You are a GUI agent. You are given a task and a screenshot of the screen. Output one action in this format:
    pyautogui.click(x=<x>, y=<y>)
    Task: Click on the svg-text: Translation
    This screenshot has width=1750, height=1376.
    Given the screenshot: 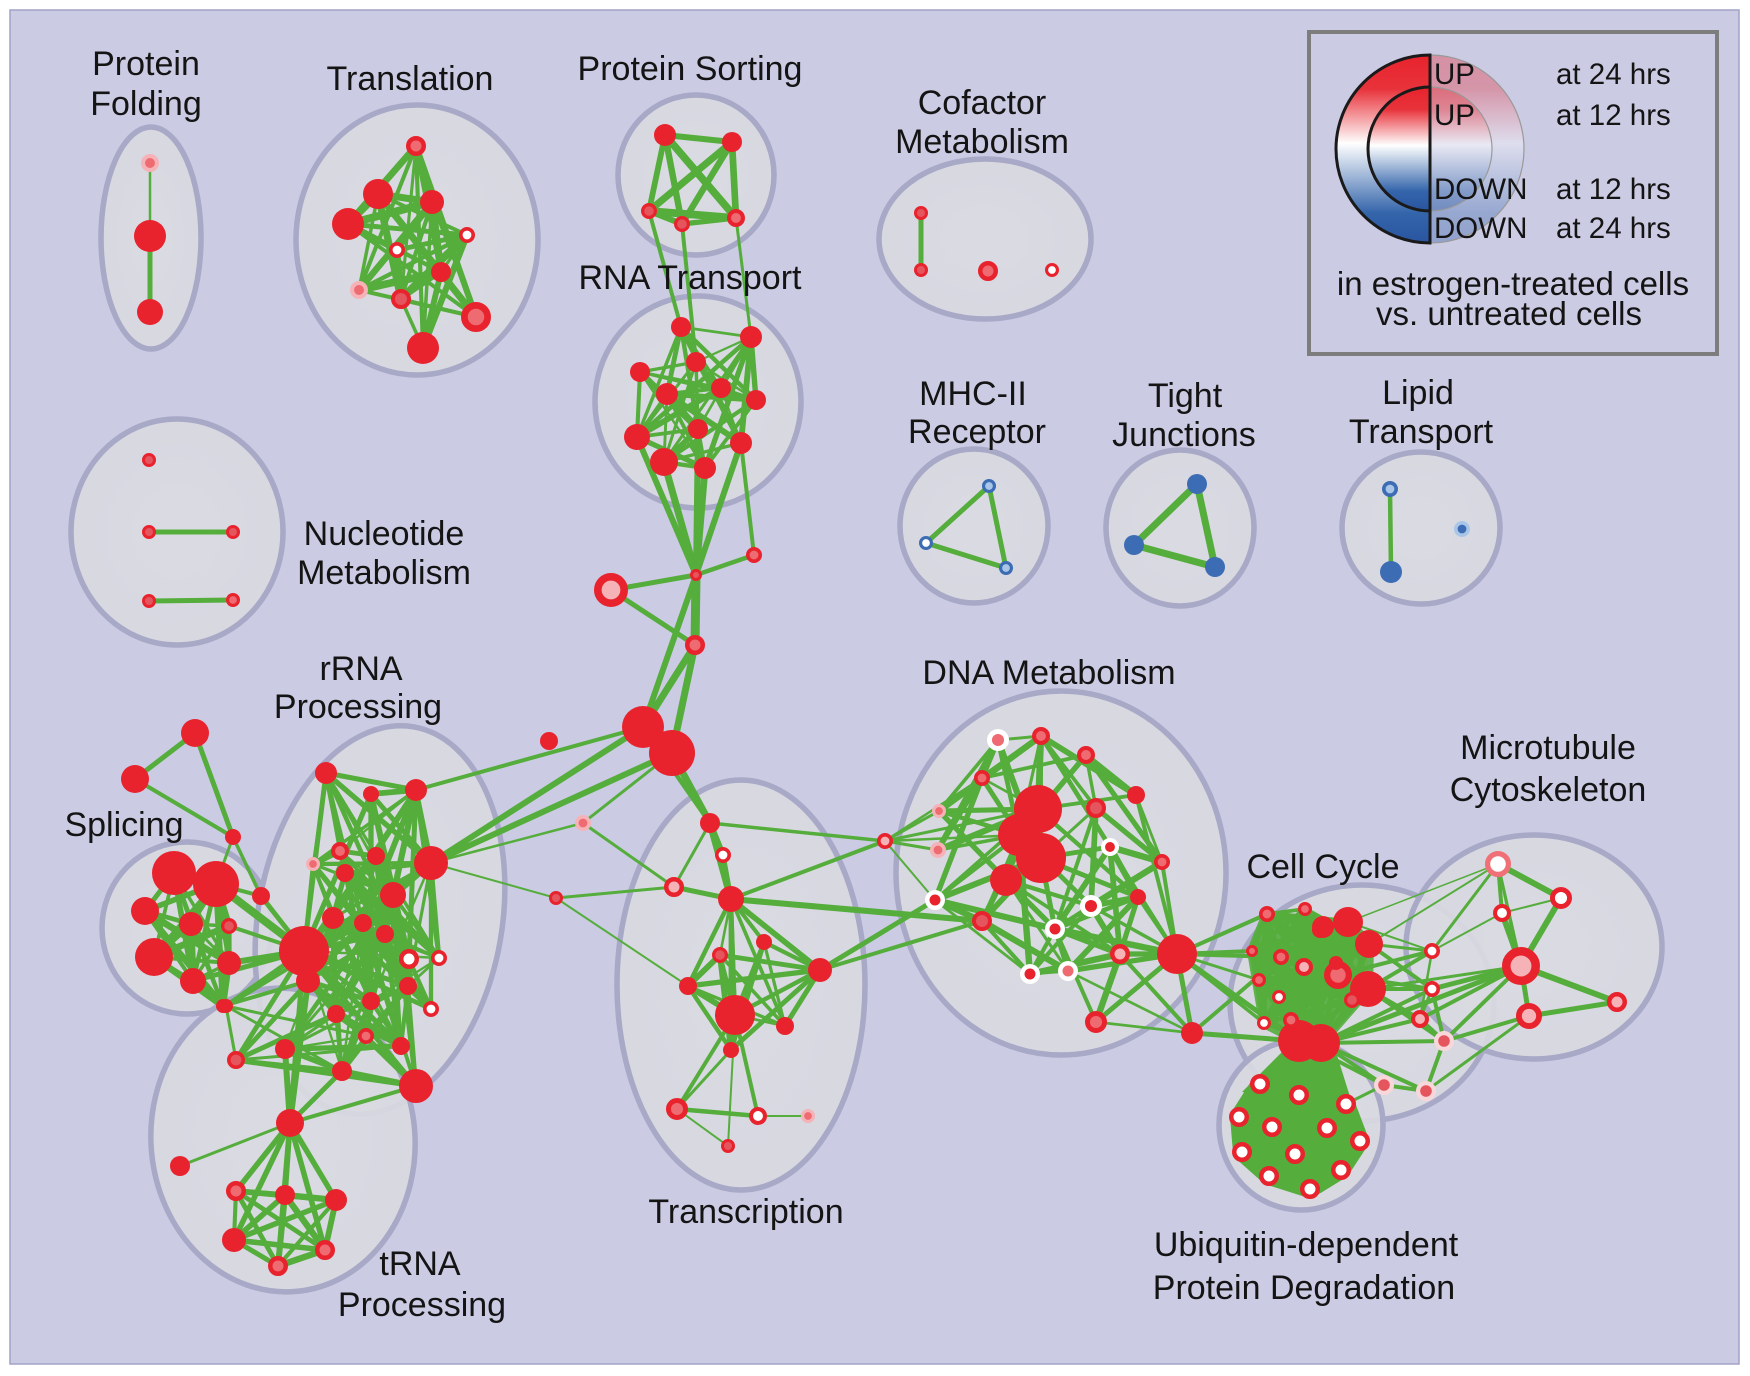 What is the action you would take?
    pyautogui.click(x=410, y=79)
    